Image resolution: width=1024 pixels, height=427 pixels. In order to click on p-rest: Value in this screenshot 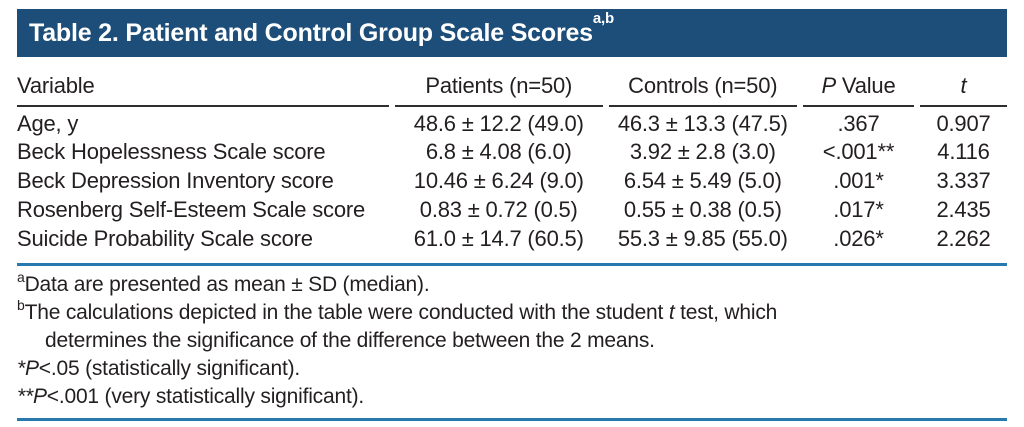, I will do `click(865, 85)`.